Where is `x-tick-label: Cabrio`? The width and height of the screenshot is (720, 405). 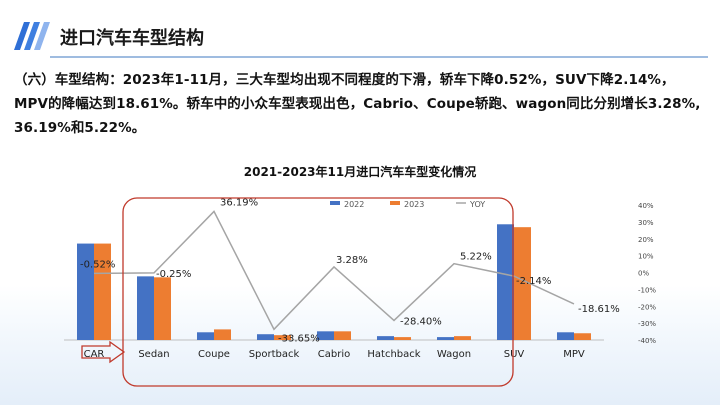
x-tick-label: Cabrio is located at coordinates (334, 354).